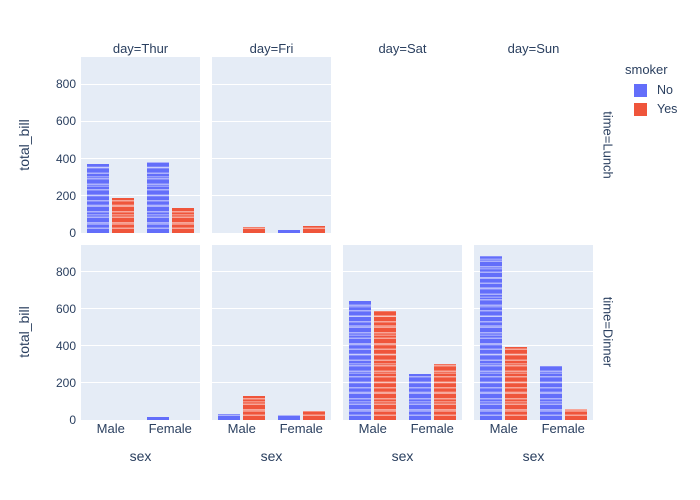 This screenshot has width=700, height=500. I want to click on y-tick-dinner-200: 200, so click(65, 382).